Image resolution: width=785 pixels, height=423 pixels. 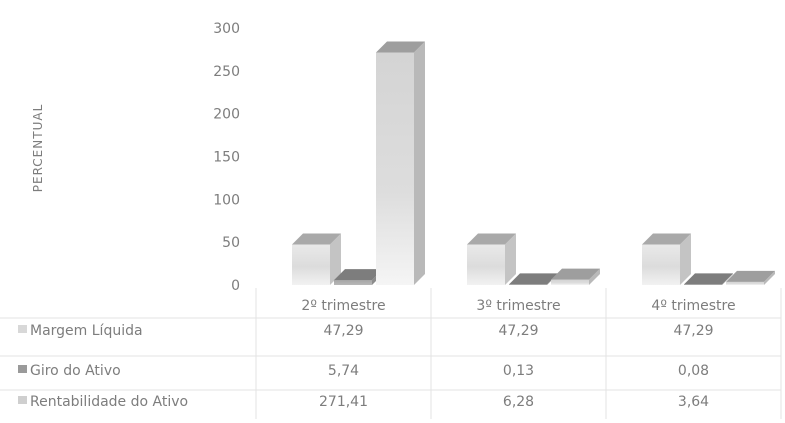 I want to click on category-label: 3º trimestre, so click(x=518, y=306).